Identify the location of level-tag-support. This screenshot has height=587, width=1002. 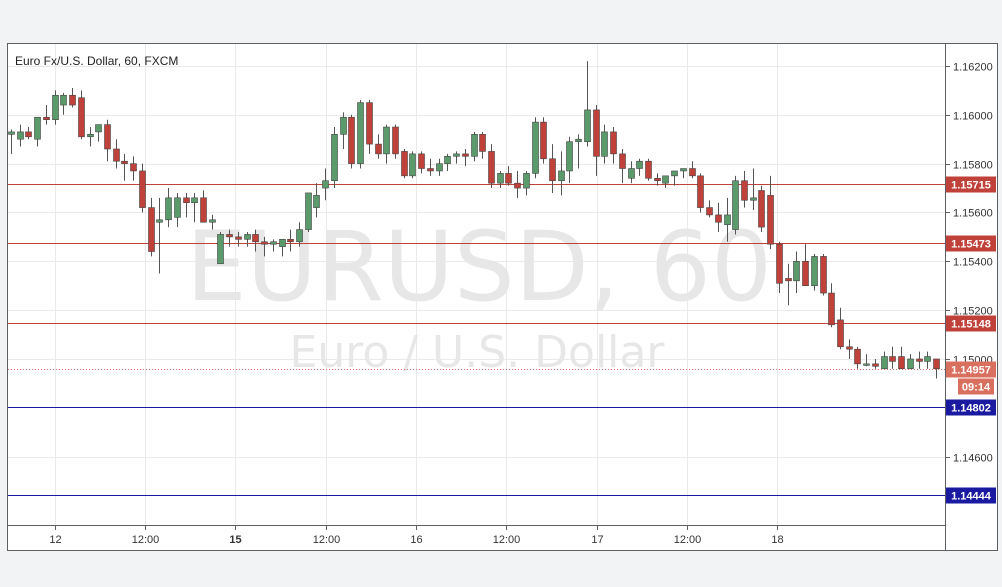
(971, 407).